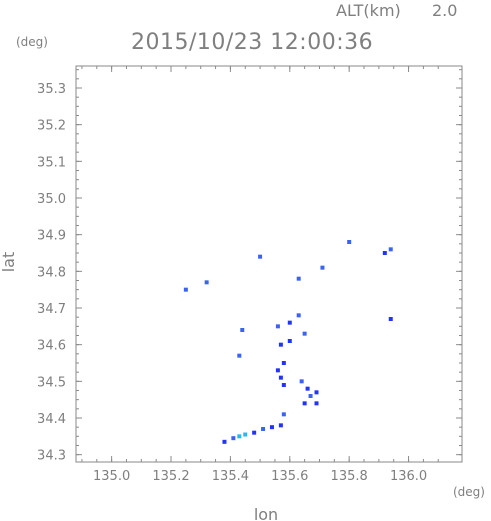  What do you see at coordinates (51, 89) in the screenshot?
I see `y-tick-label: 35.3` at bounding box center [51, 89].